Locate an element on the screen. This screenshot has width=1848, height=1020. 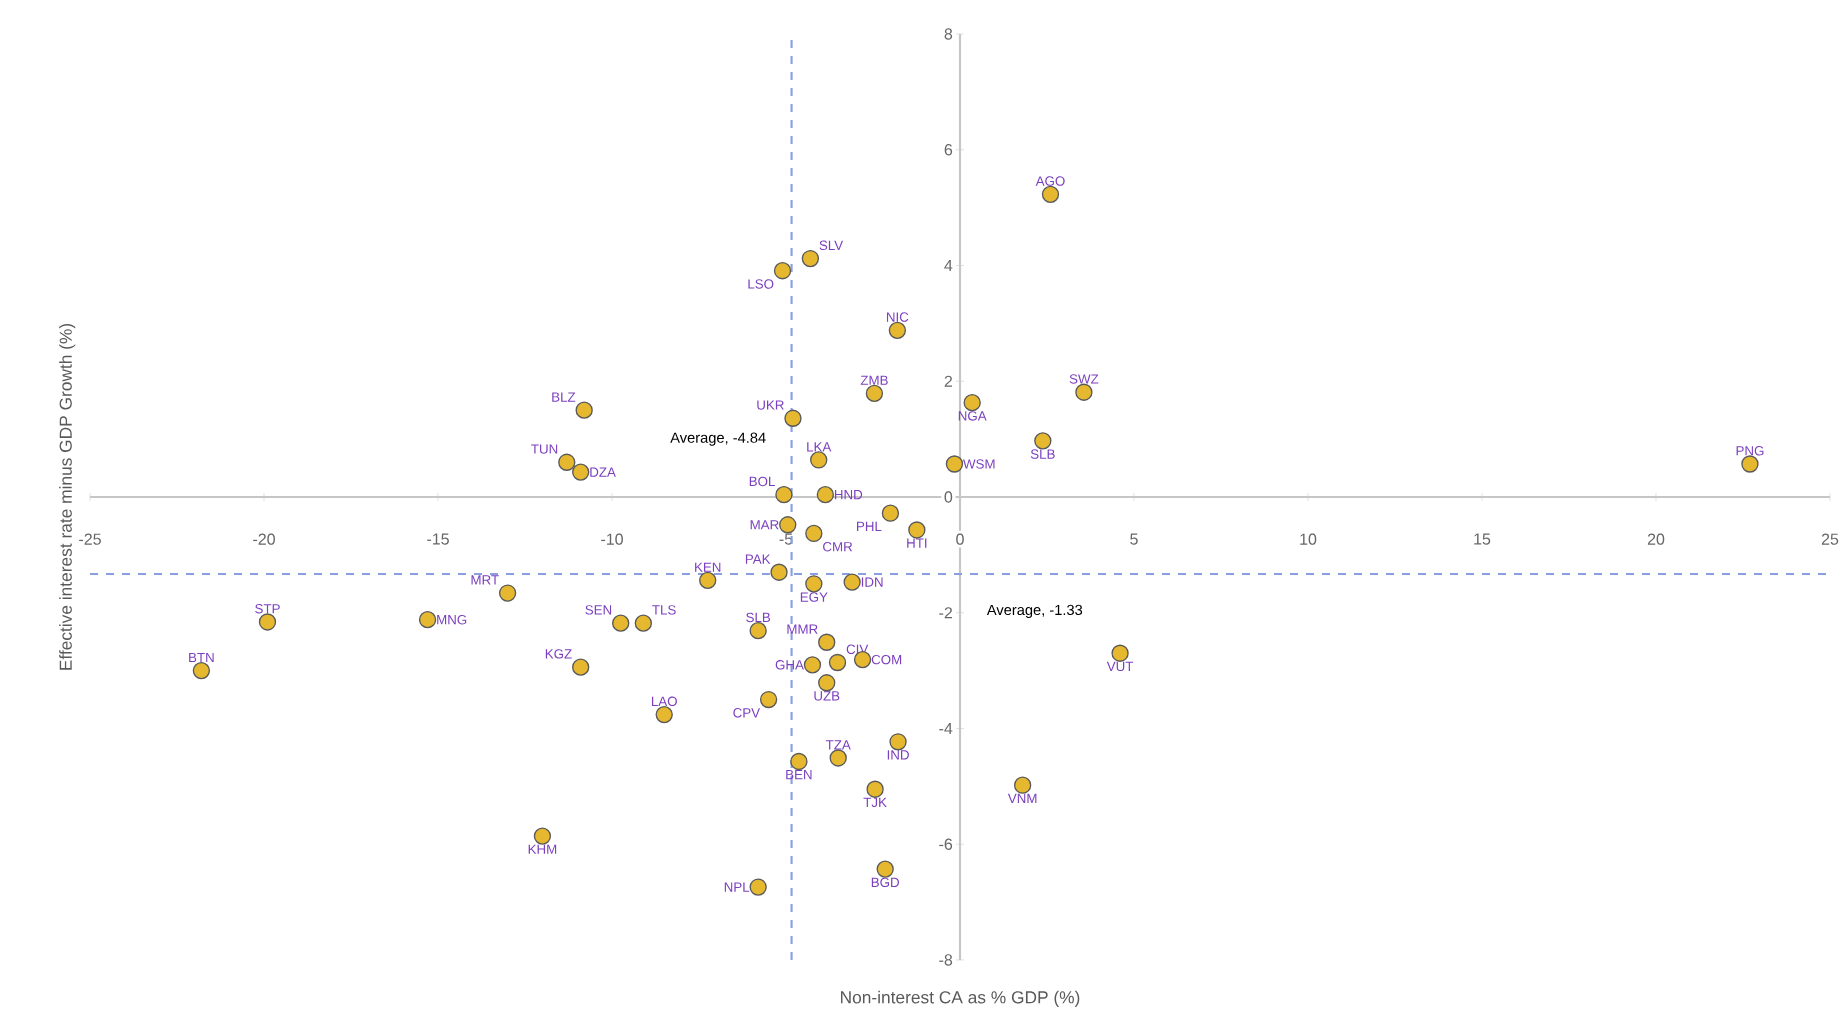
y-tick-label: 0 is located at coordinates (948, 497).